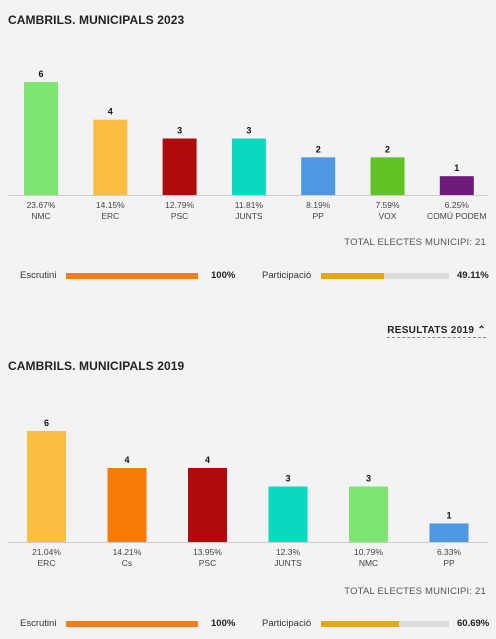  Describe the element at coordinates (456, 185) in the screenshot. I see `bar-comú-podem` at that location.